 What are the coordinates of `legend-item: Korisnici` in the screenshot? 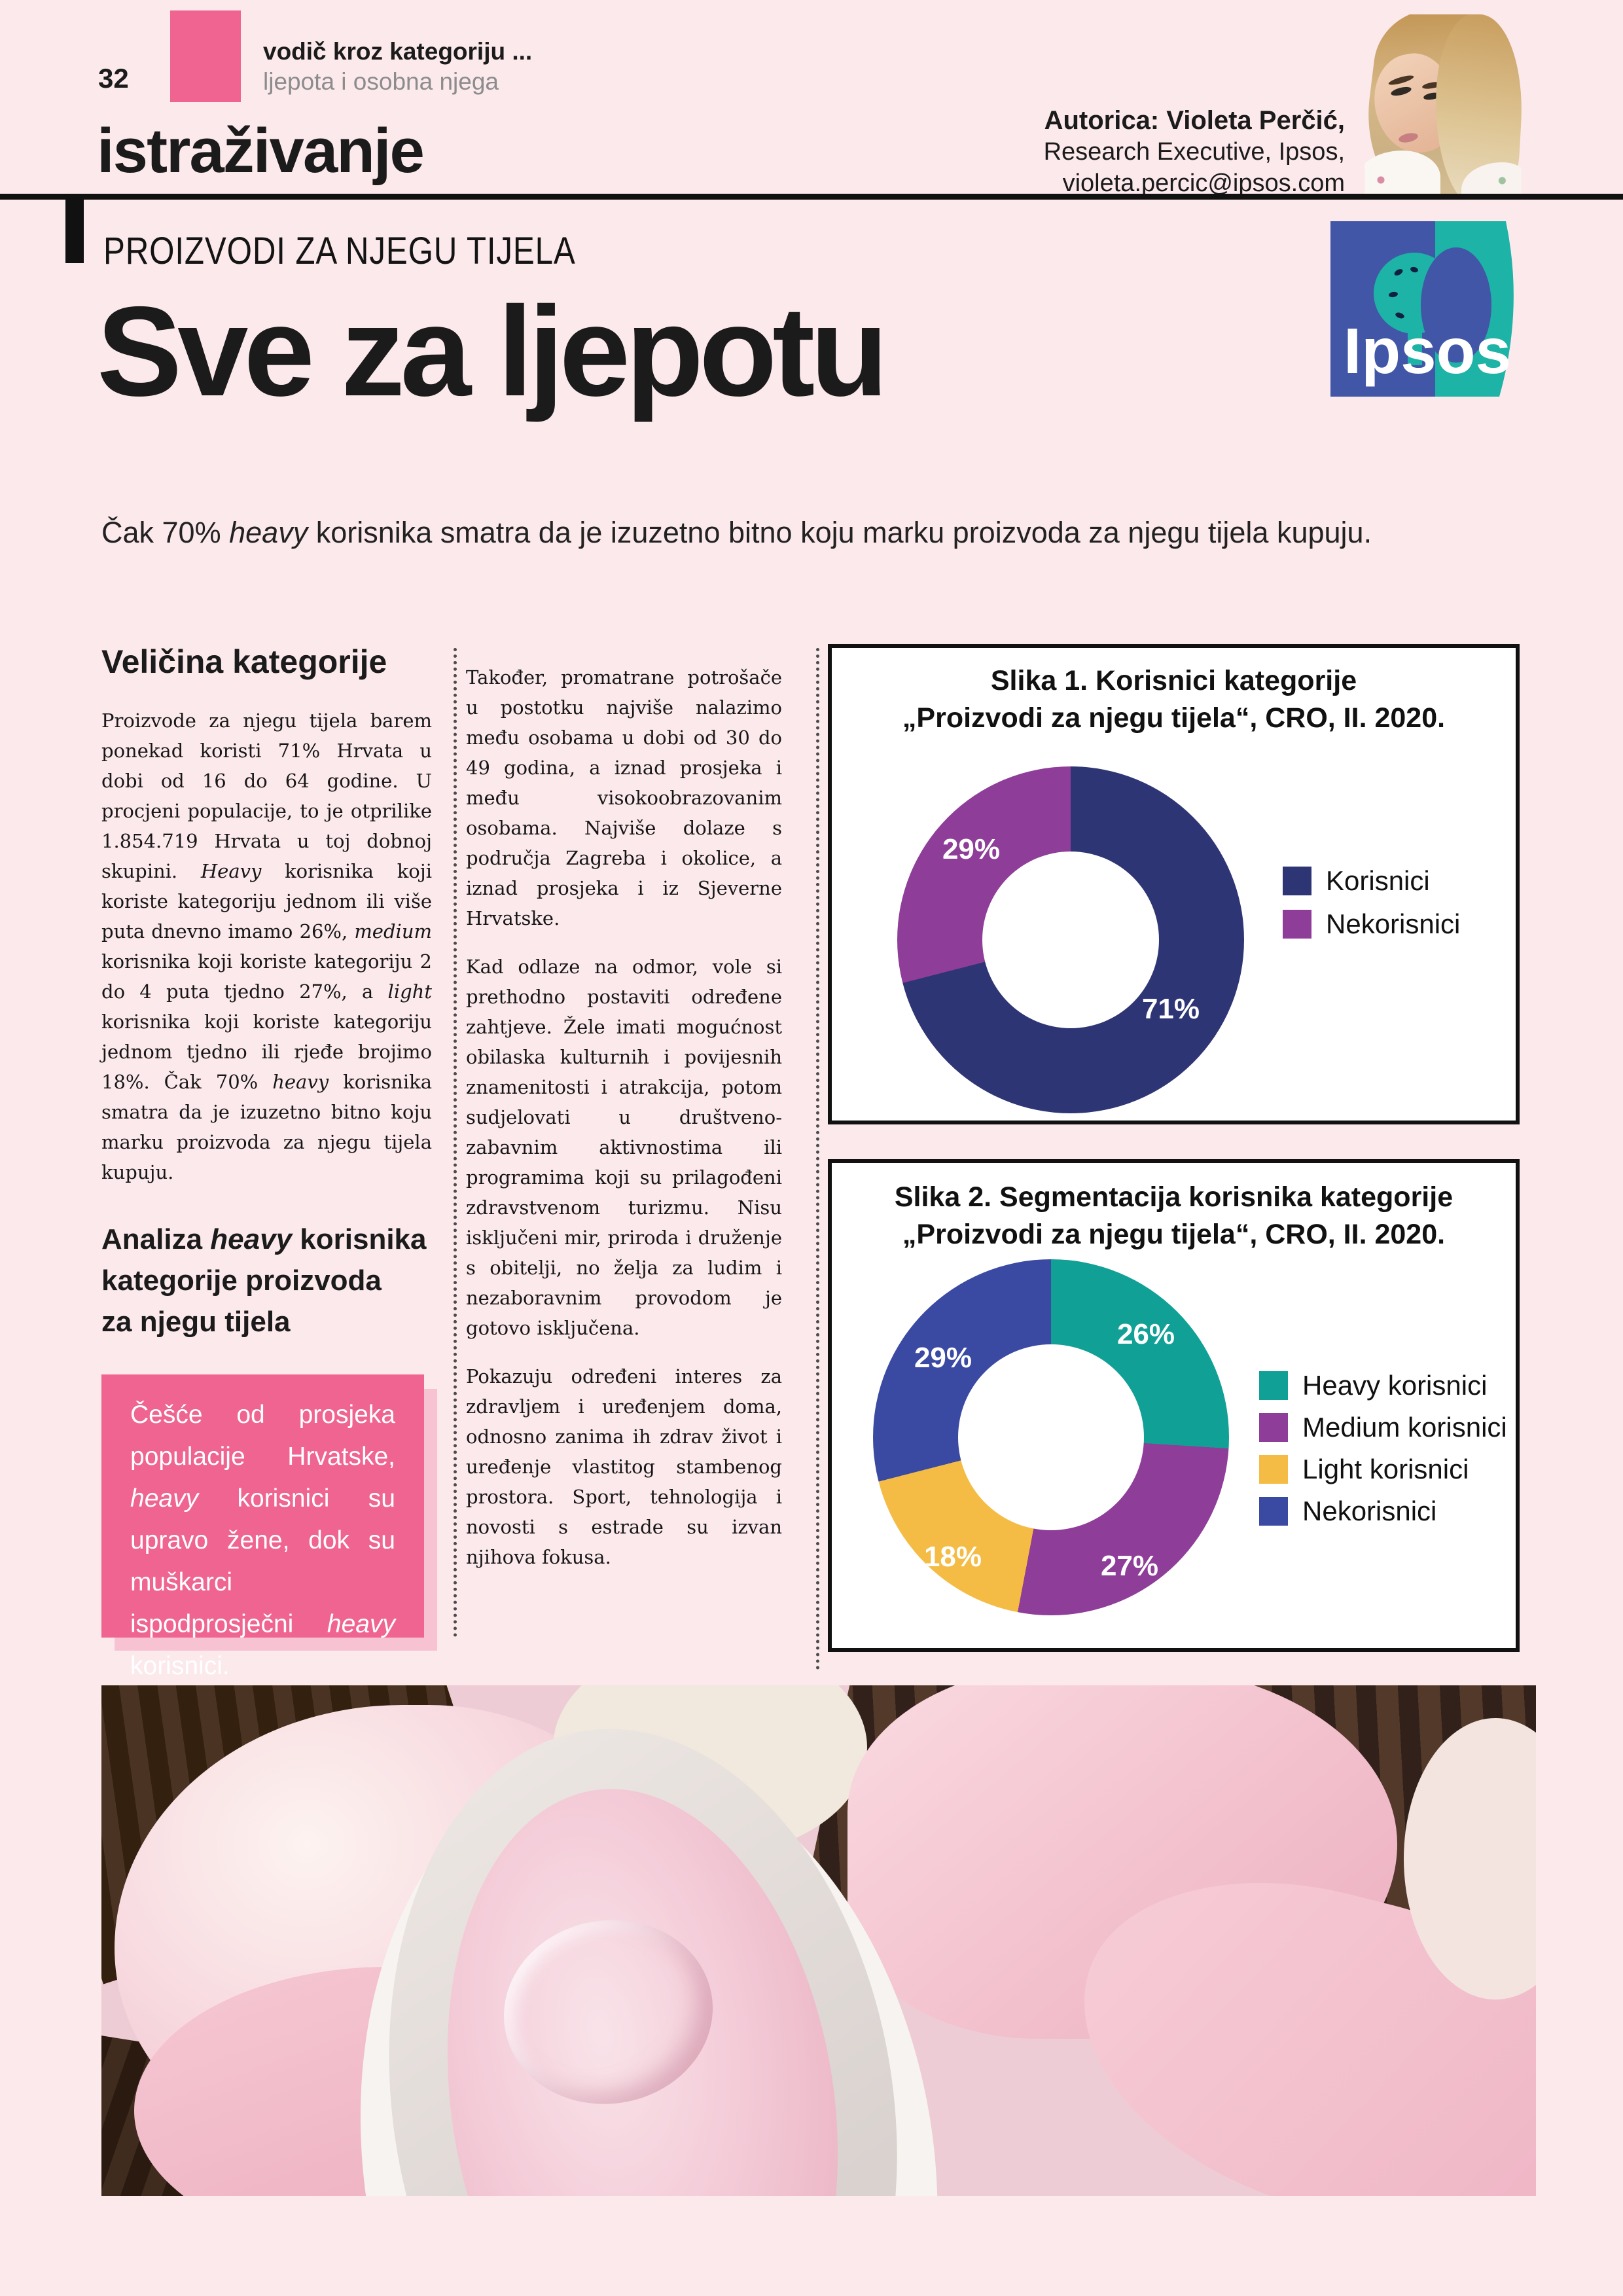 It's located at (1356, 881).